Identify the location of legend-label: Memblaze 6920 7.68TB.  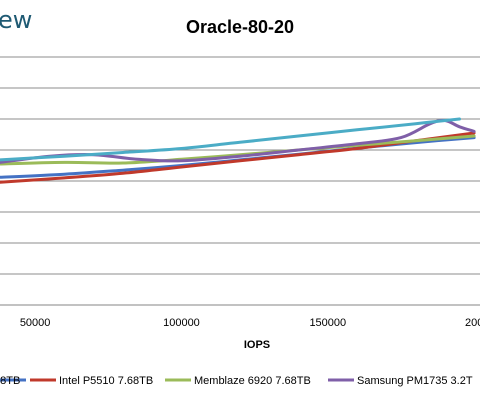
(252, 381).